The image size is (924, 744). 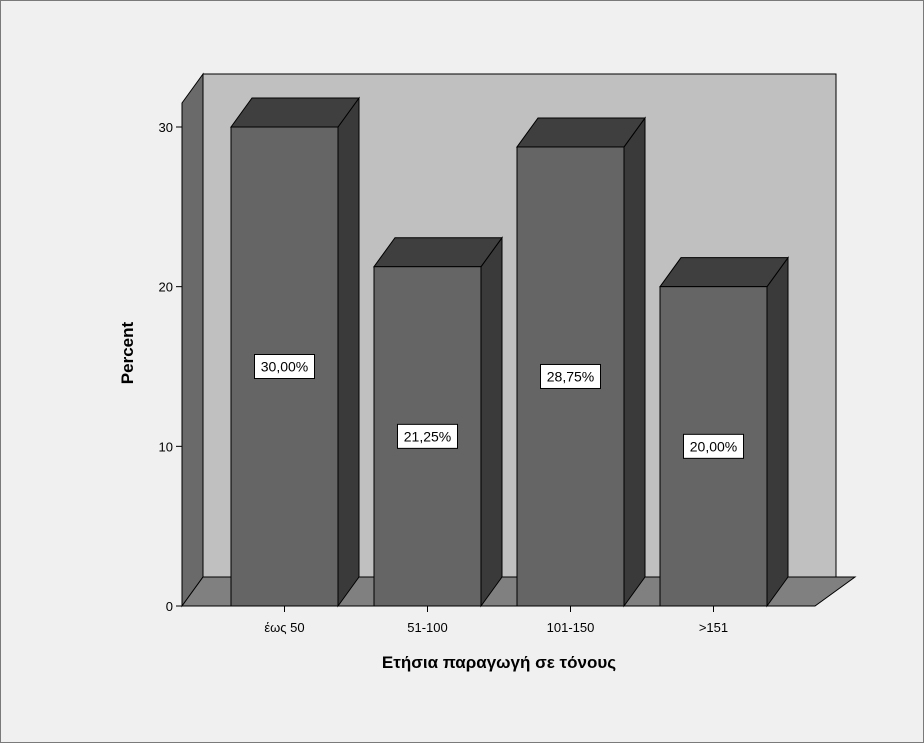 I want to click on y-tick-label: 20, so click(x=166, y=287).